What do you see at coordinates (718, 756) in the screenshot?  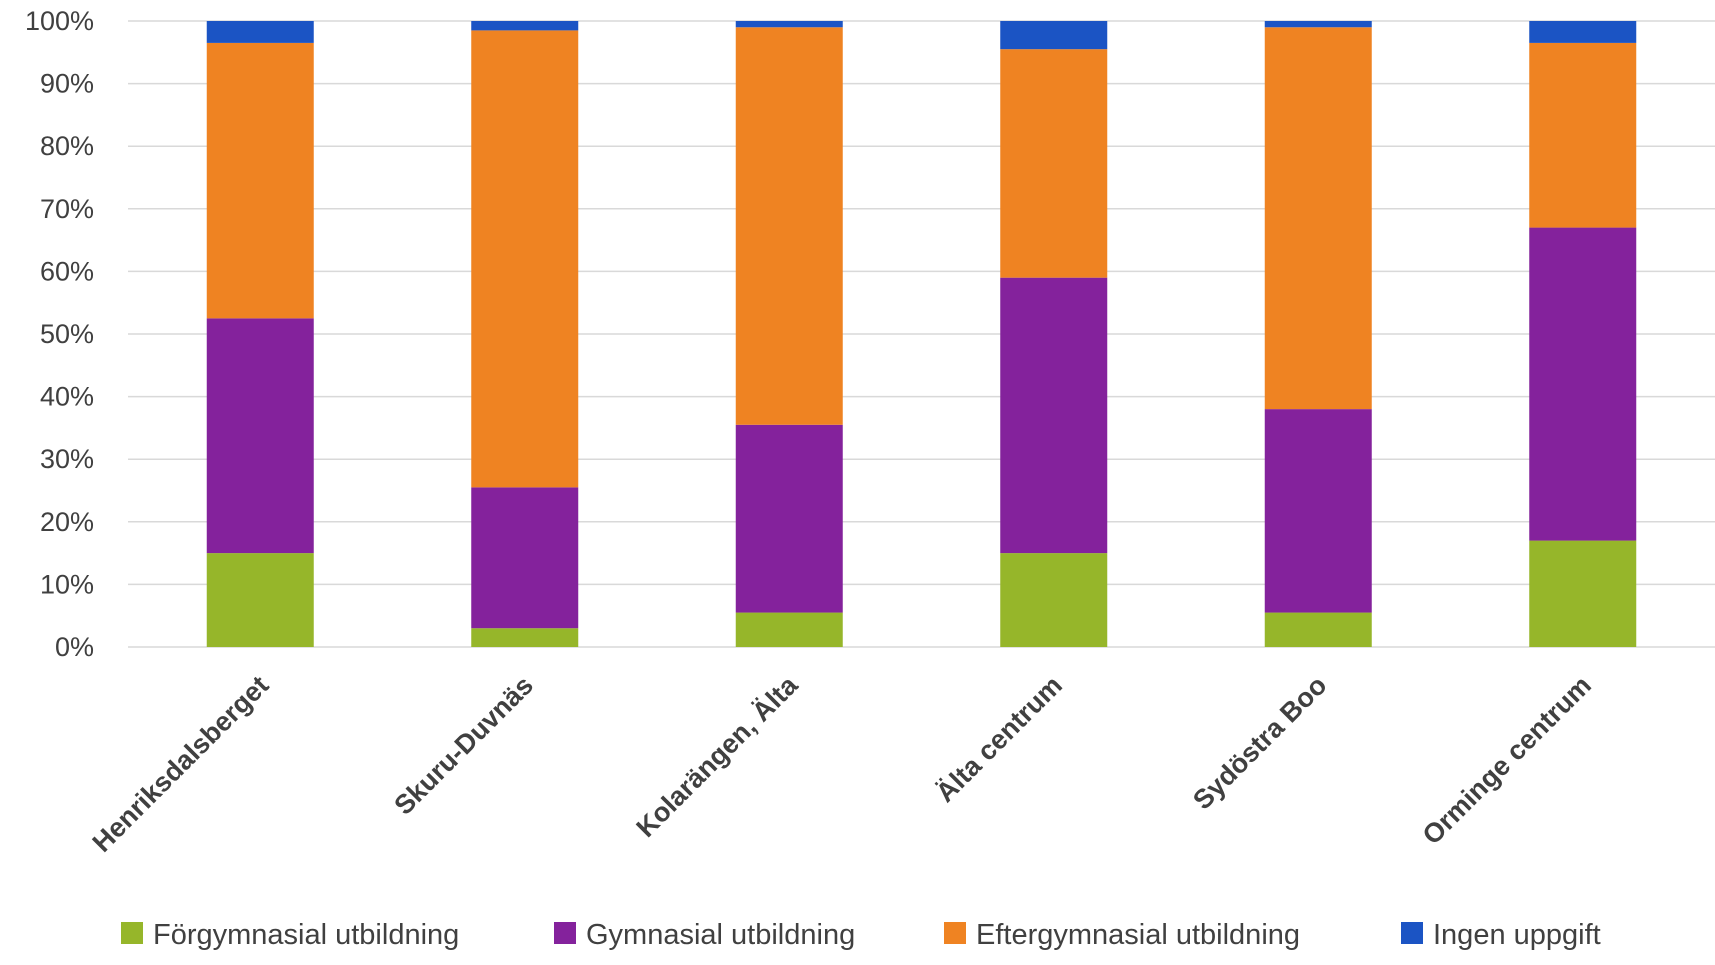 I see `x-category-label: Kolarängen, Älta` at bounding box center [718, 756].